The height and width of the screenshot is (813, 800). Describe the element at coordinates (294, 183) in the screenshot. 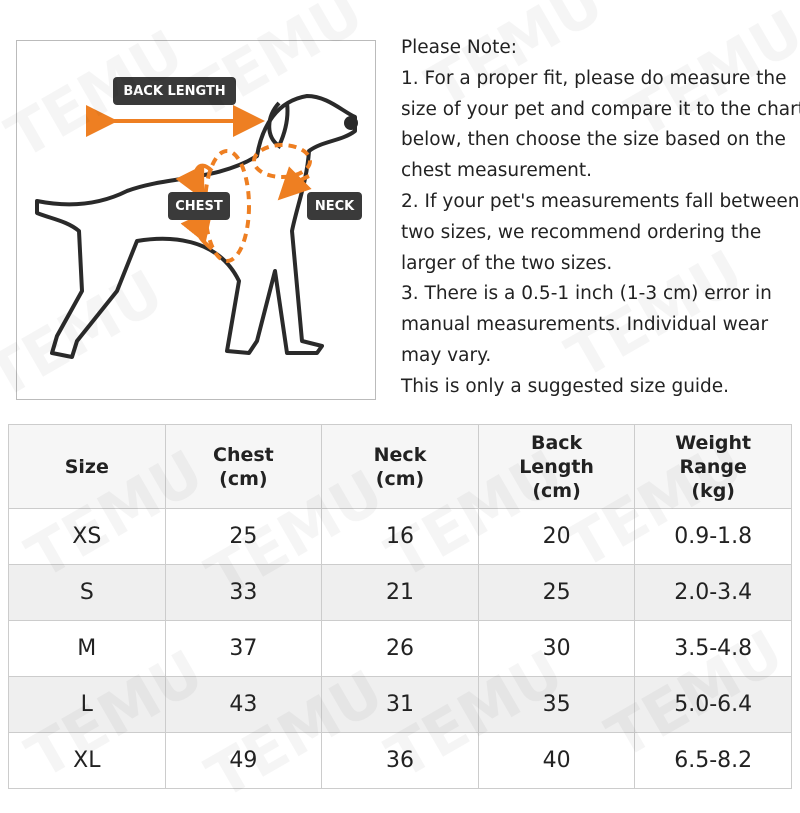

I see `neck-arrow` at that location.